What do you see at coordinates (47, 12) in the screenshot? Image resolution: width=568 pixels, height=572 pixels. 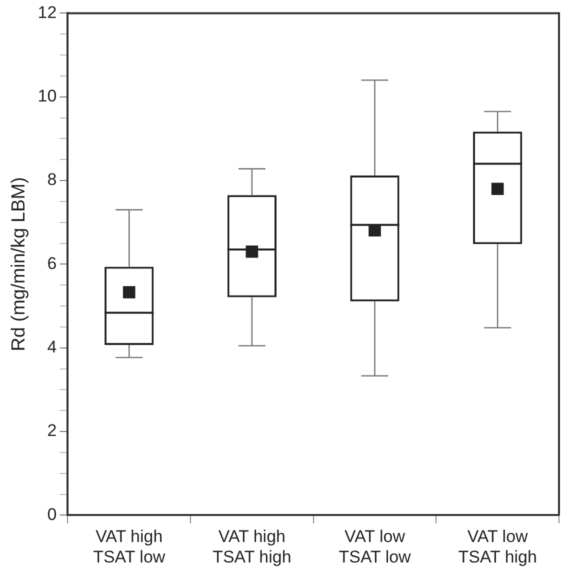 I see `y-tick-label: 12` at bounding box center [47, 12].